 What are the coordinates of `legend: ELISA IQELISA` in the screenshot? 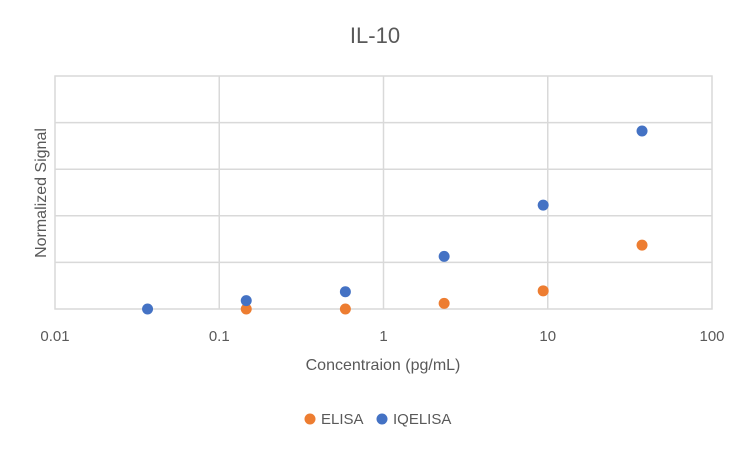 It's located at (377, 419).